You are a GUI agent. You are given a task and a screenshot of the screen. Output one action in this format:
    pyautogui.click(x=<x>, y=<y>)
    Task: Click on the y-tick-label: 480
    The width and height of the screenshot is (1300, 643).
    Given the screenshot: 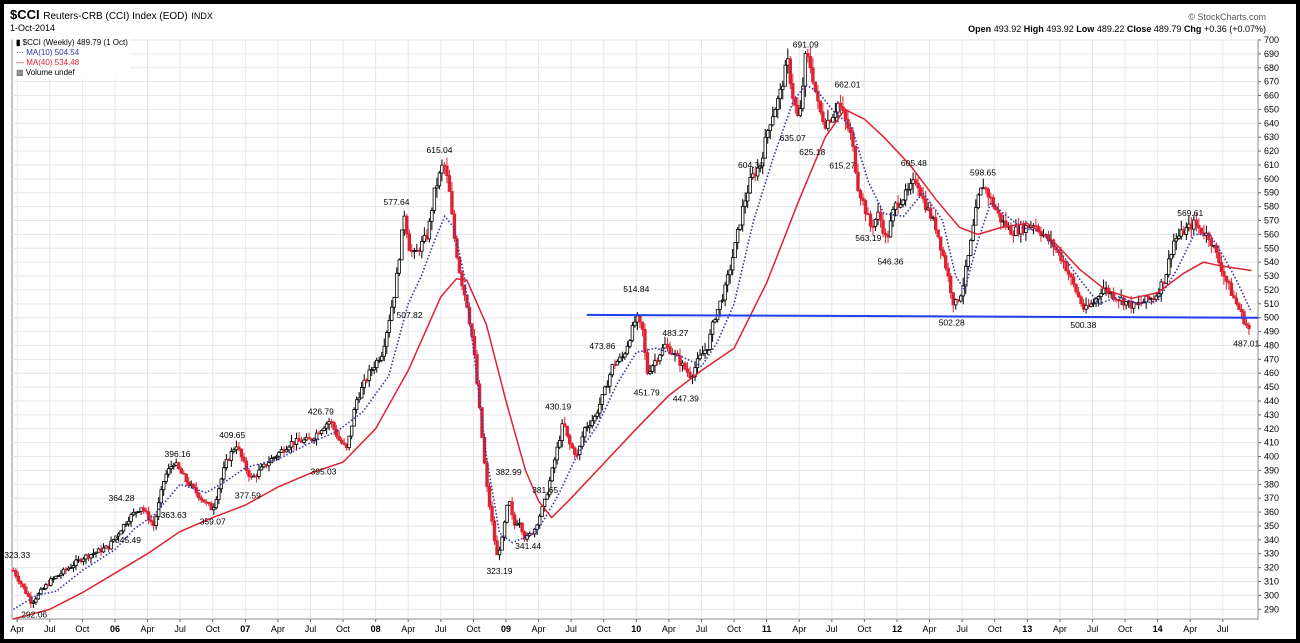 What is the action you would take?
    pyautogui.click(x=1271, y=345)
    